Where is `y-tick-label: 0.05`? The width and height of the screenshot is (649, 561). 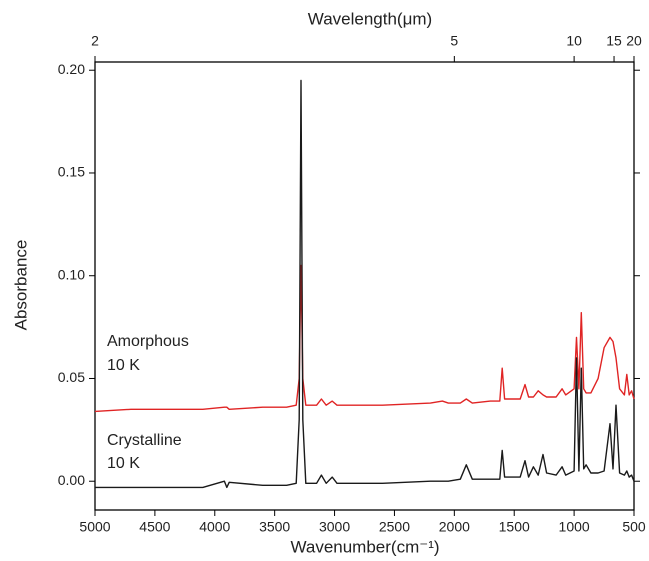
y-tick-label: 0.05 is located at coordinates (71, 377).